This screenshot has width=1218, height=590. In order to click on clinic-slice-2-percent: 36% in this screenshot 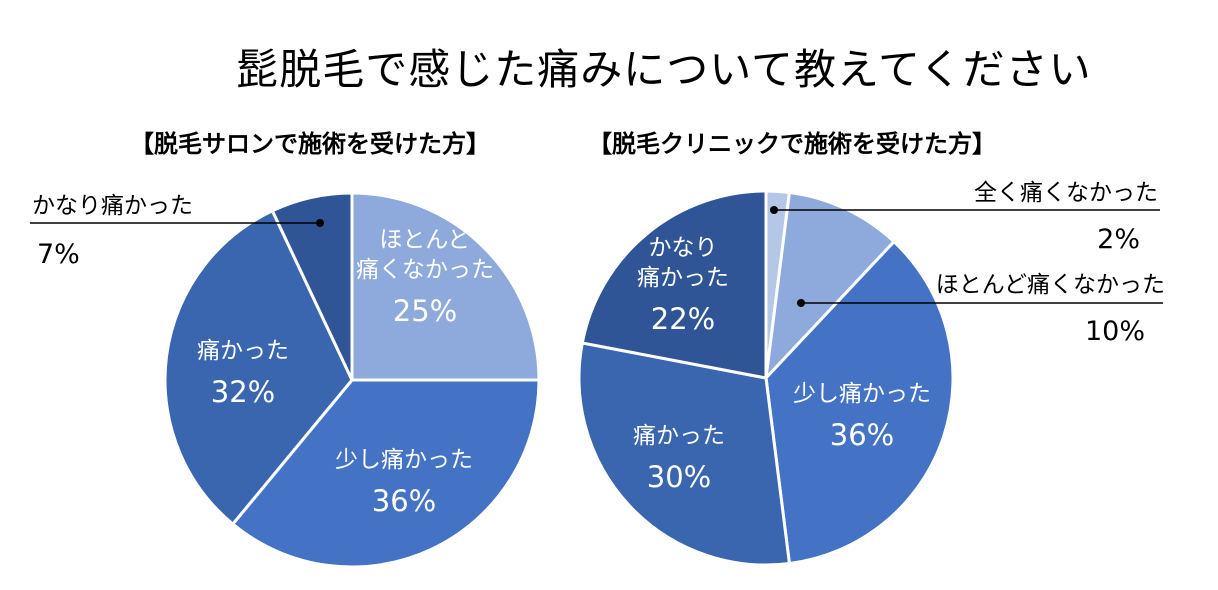, I will do `click(862, 435)`.